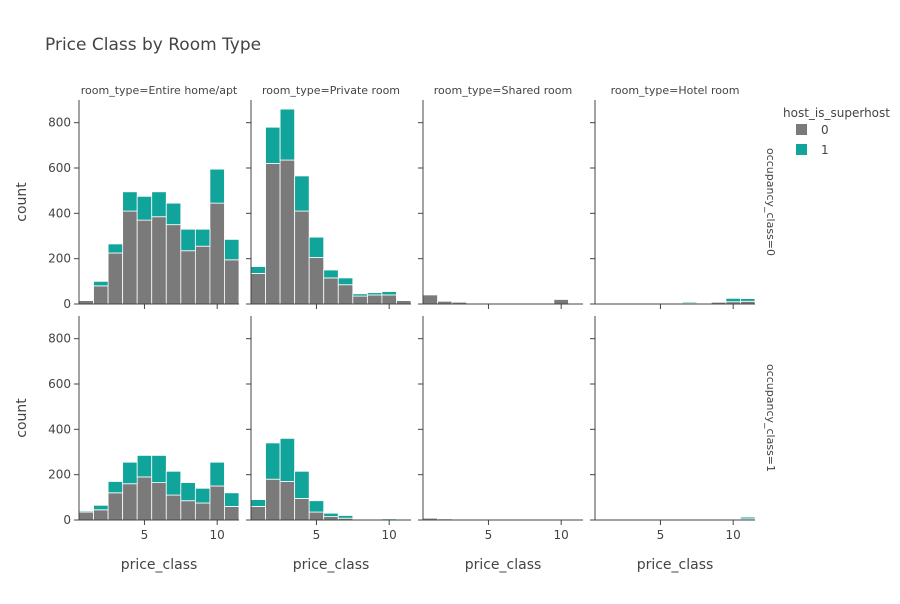  Describe the element at coordinates (22, 202) in the screenshot. I see `y-axis-title: count` at that location.